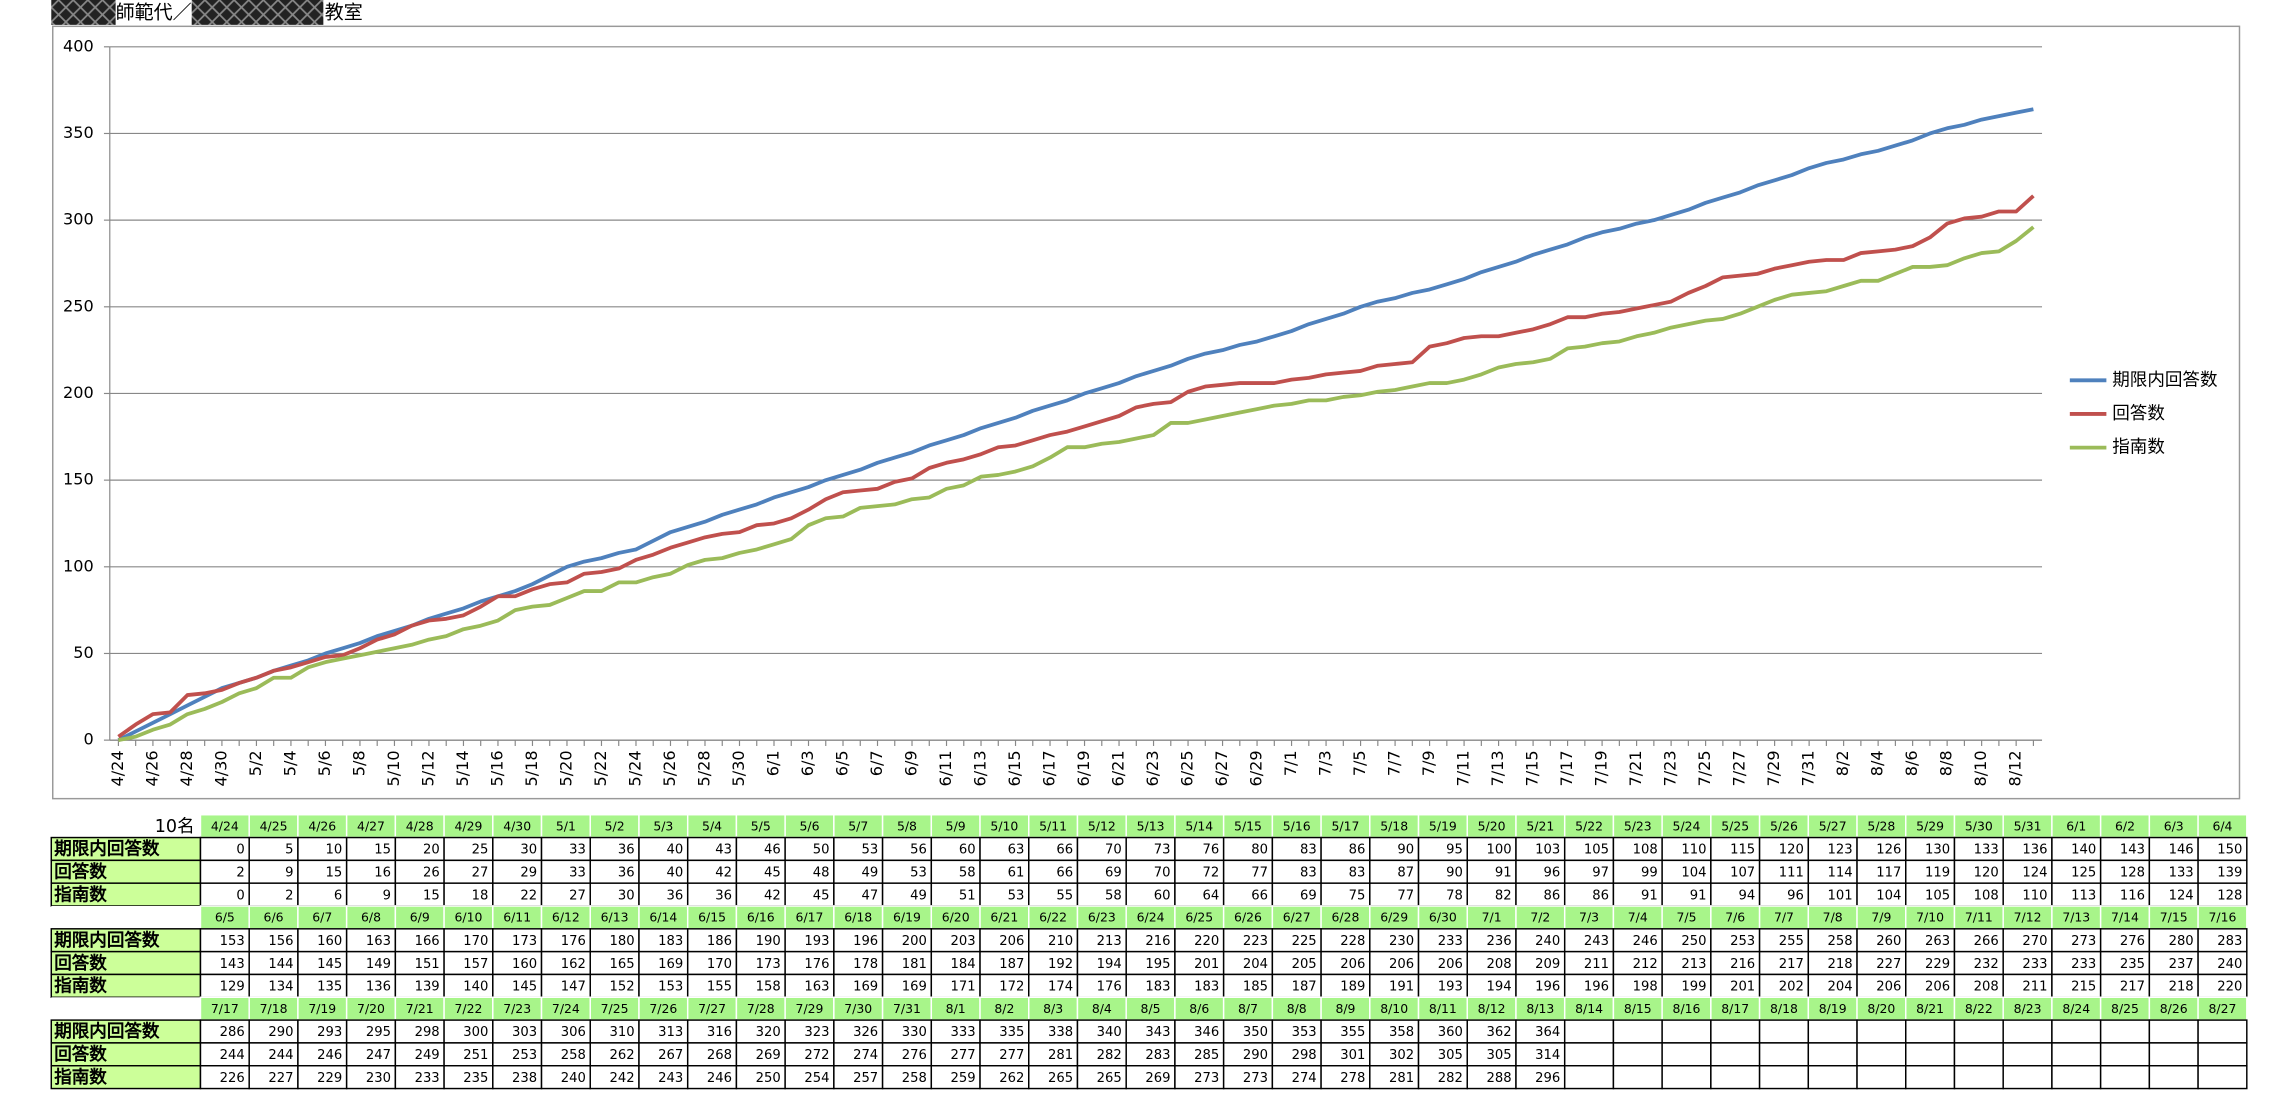 Image resolution: width=2282 pixels, height=1114 pixels. What do you see at coordinates (371, 917) in the screenshot?
I see `date-header: 6/8` at bounding box center [371, 917].